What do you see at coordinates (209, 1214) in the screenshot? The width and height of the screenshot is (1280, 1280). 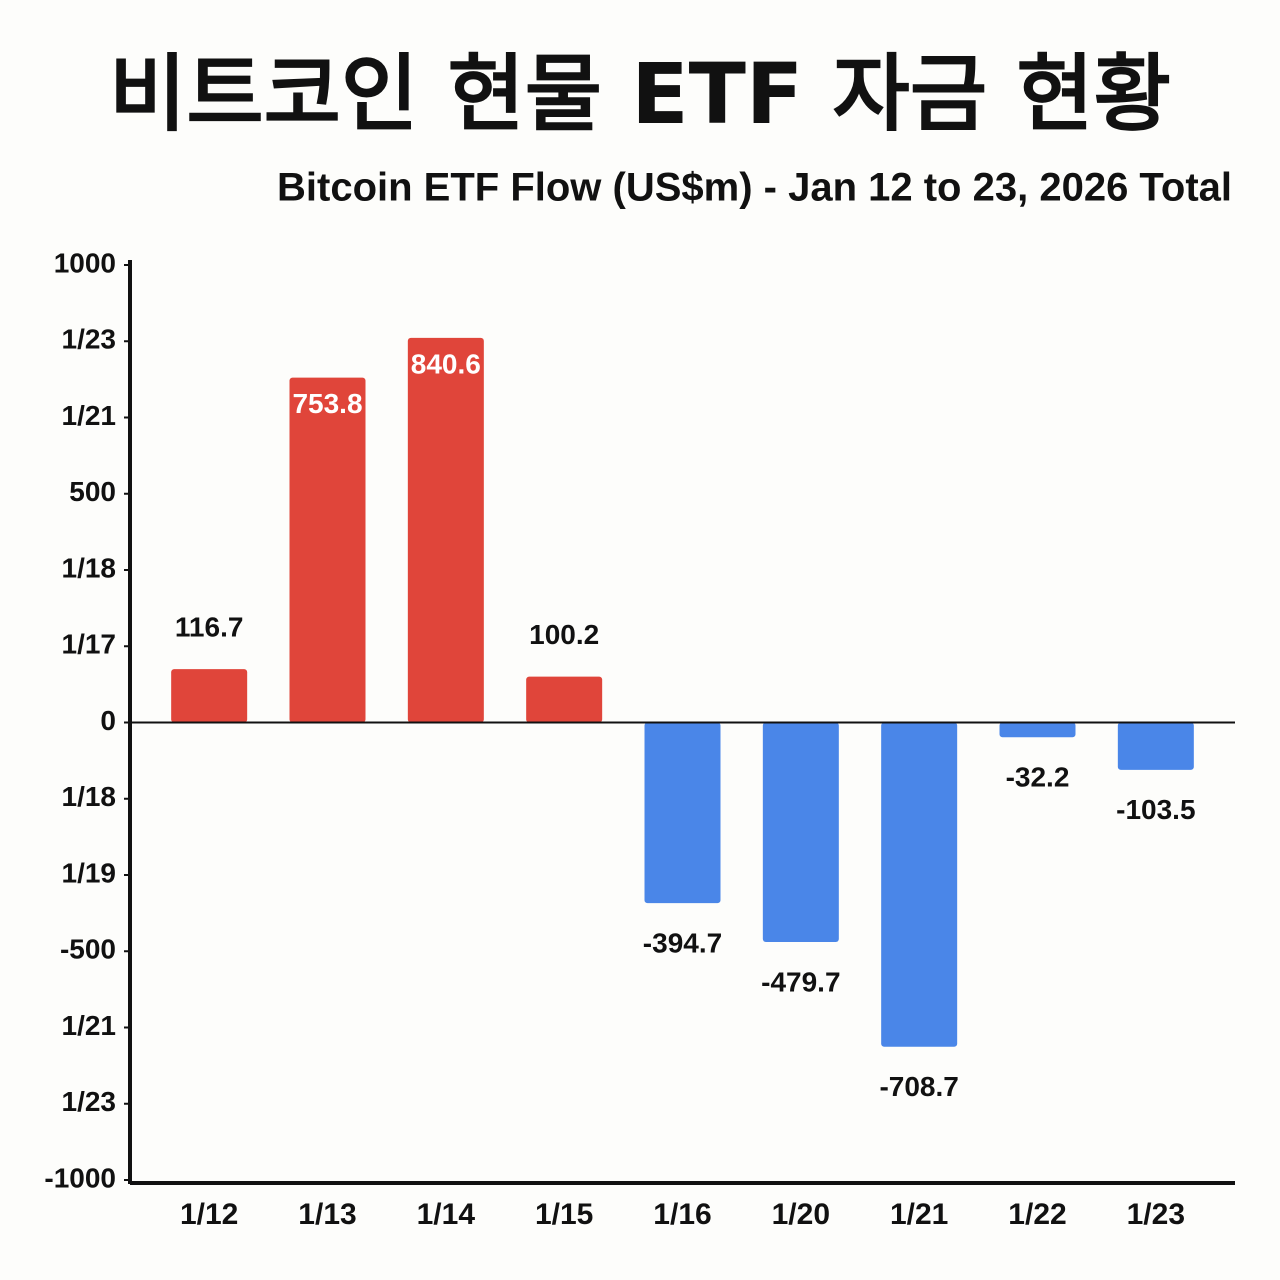 I see `x-tick-label: 1/12` at bounding box center [209, 1214].